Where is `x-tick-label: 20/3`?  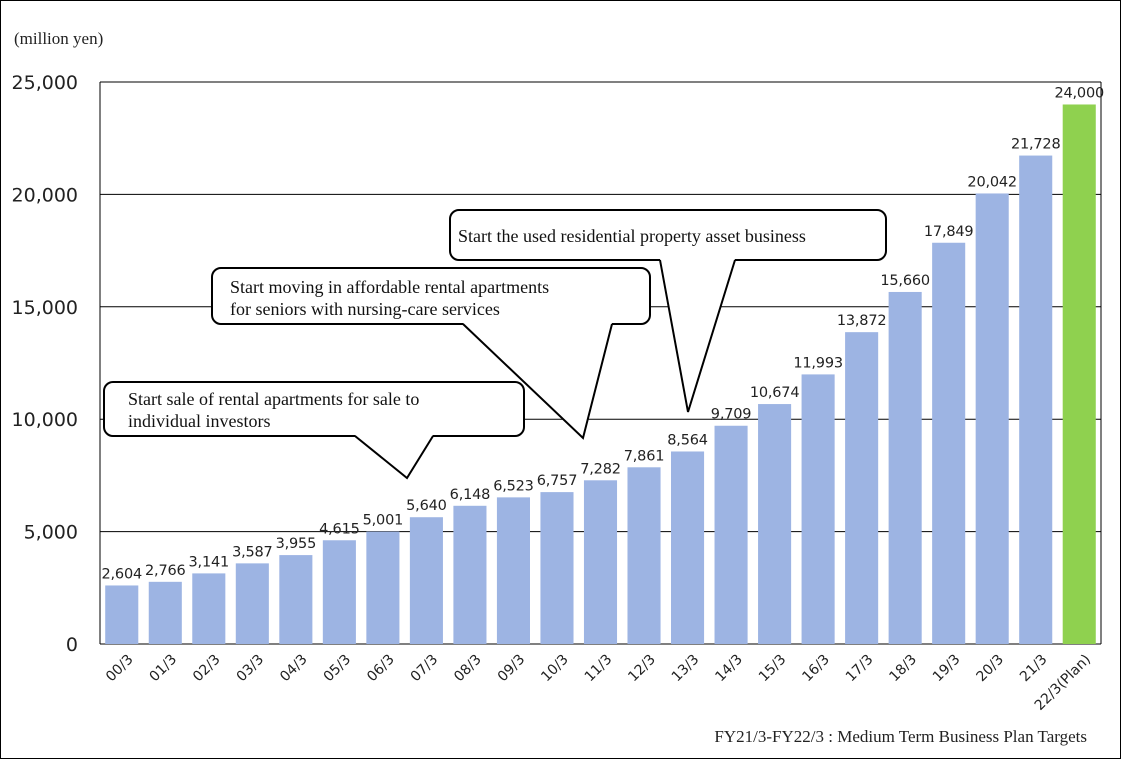
x-tick-label: 20/3 is located at coordinates (990, 669).